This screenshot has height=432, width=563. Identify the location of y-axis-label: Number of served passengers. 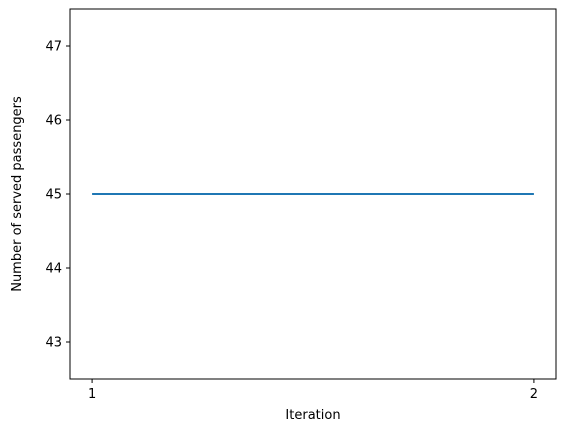
(17, 194).